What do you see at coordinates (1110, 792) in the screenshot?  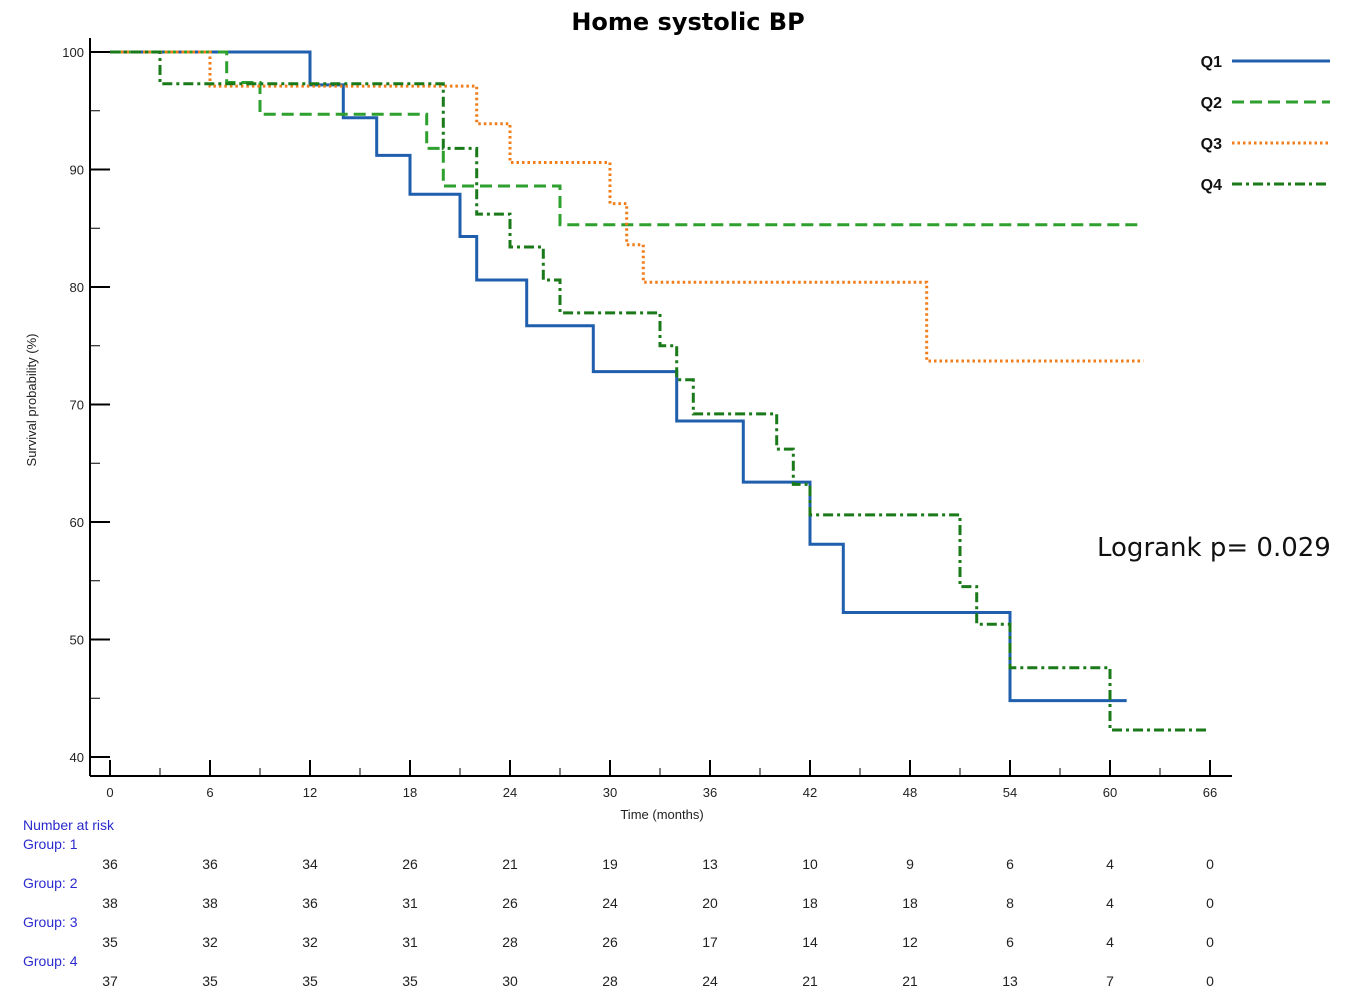 I see `x-tick-label: 60` at bounding box center [1110, 792].